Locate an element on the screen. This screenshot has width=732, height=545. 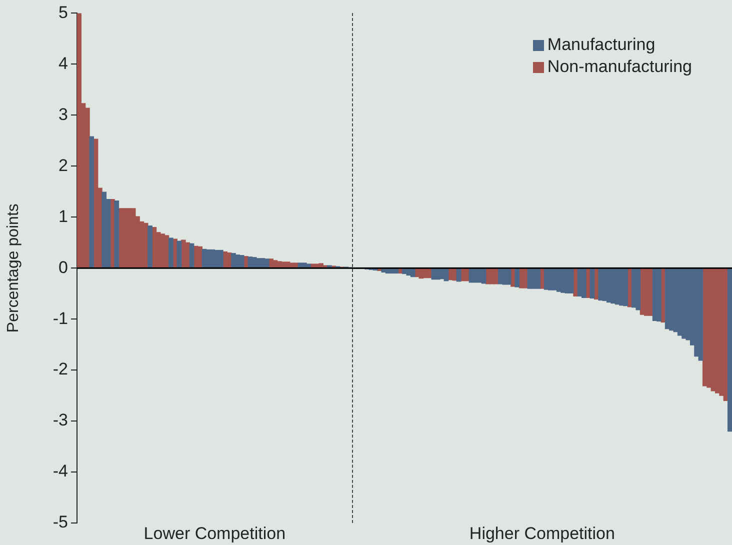
legend-label: Manufacturing is located at coordinates (601, 45).